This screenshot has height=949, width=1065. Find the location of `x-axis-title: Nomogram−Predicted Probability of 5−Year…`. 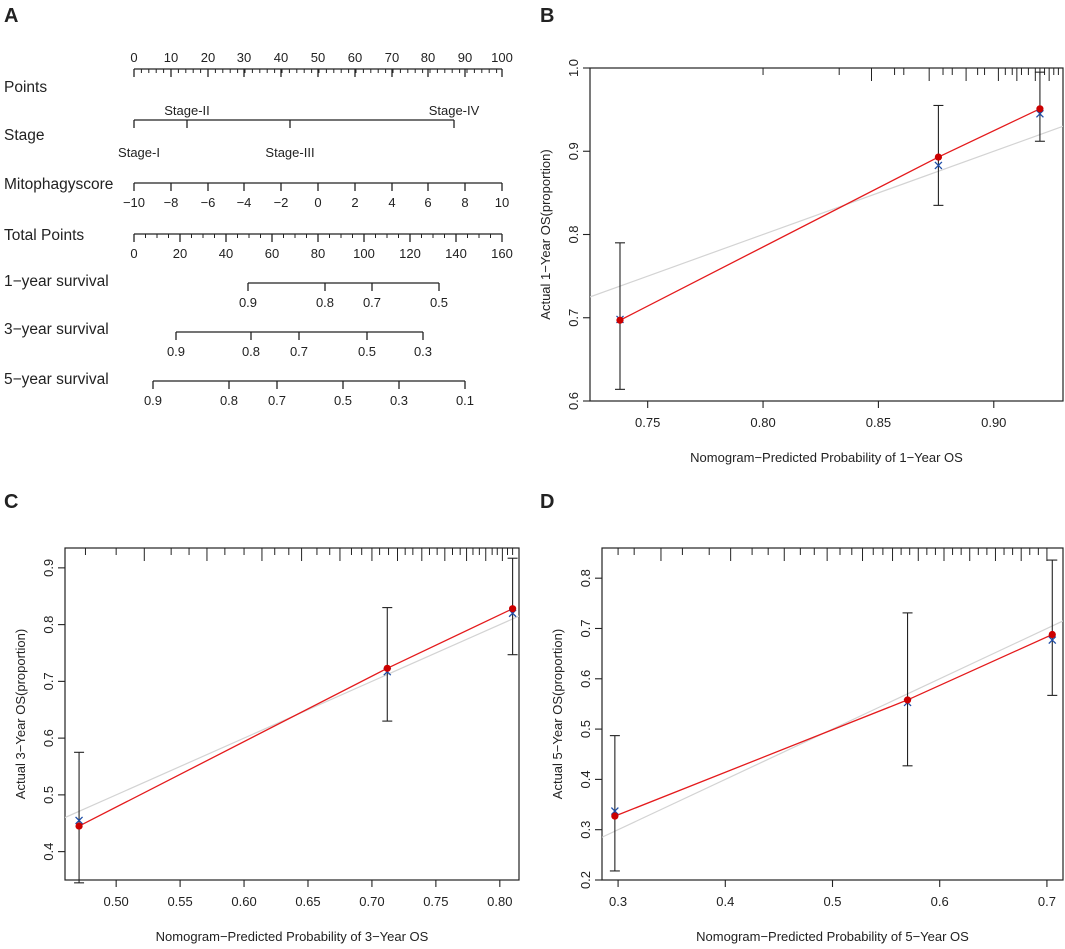

x-axis-title: Nomogram−Predicted Probability of 5−Year… is located at coordinates (832, 936).